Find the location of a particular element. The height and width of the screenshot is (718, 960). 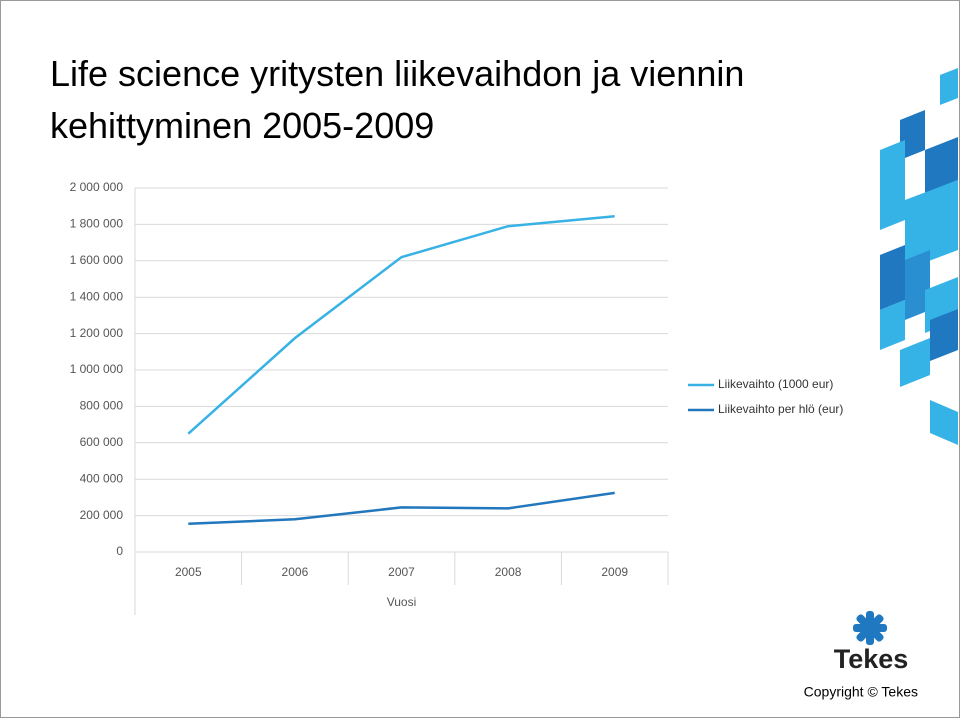

y-tick-label: 1 000 000 is located at coordinates (97, 369).